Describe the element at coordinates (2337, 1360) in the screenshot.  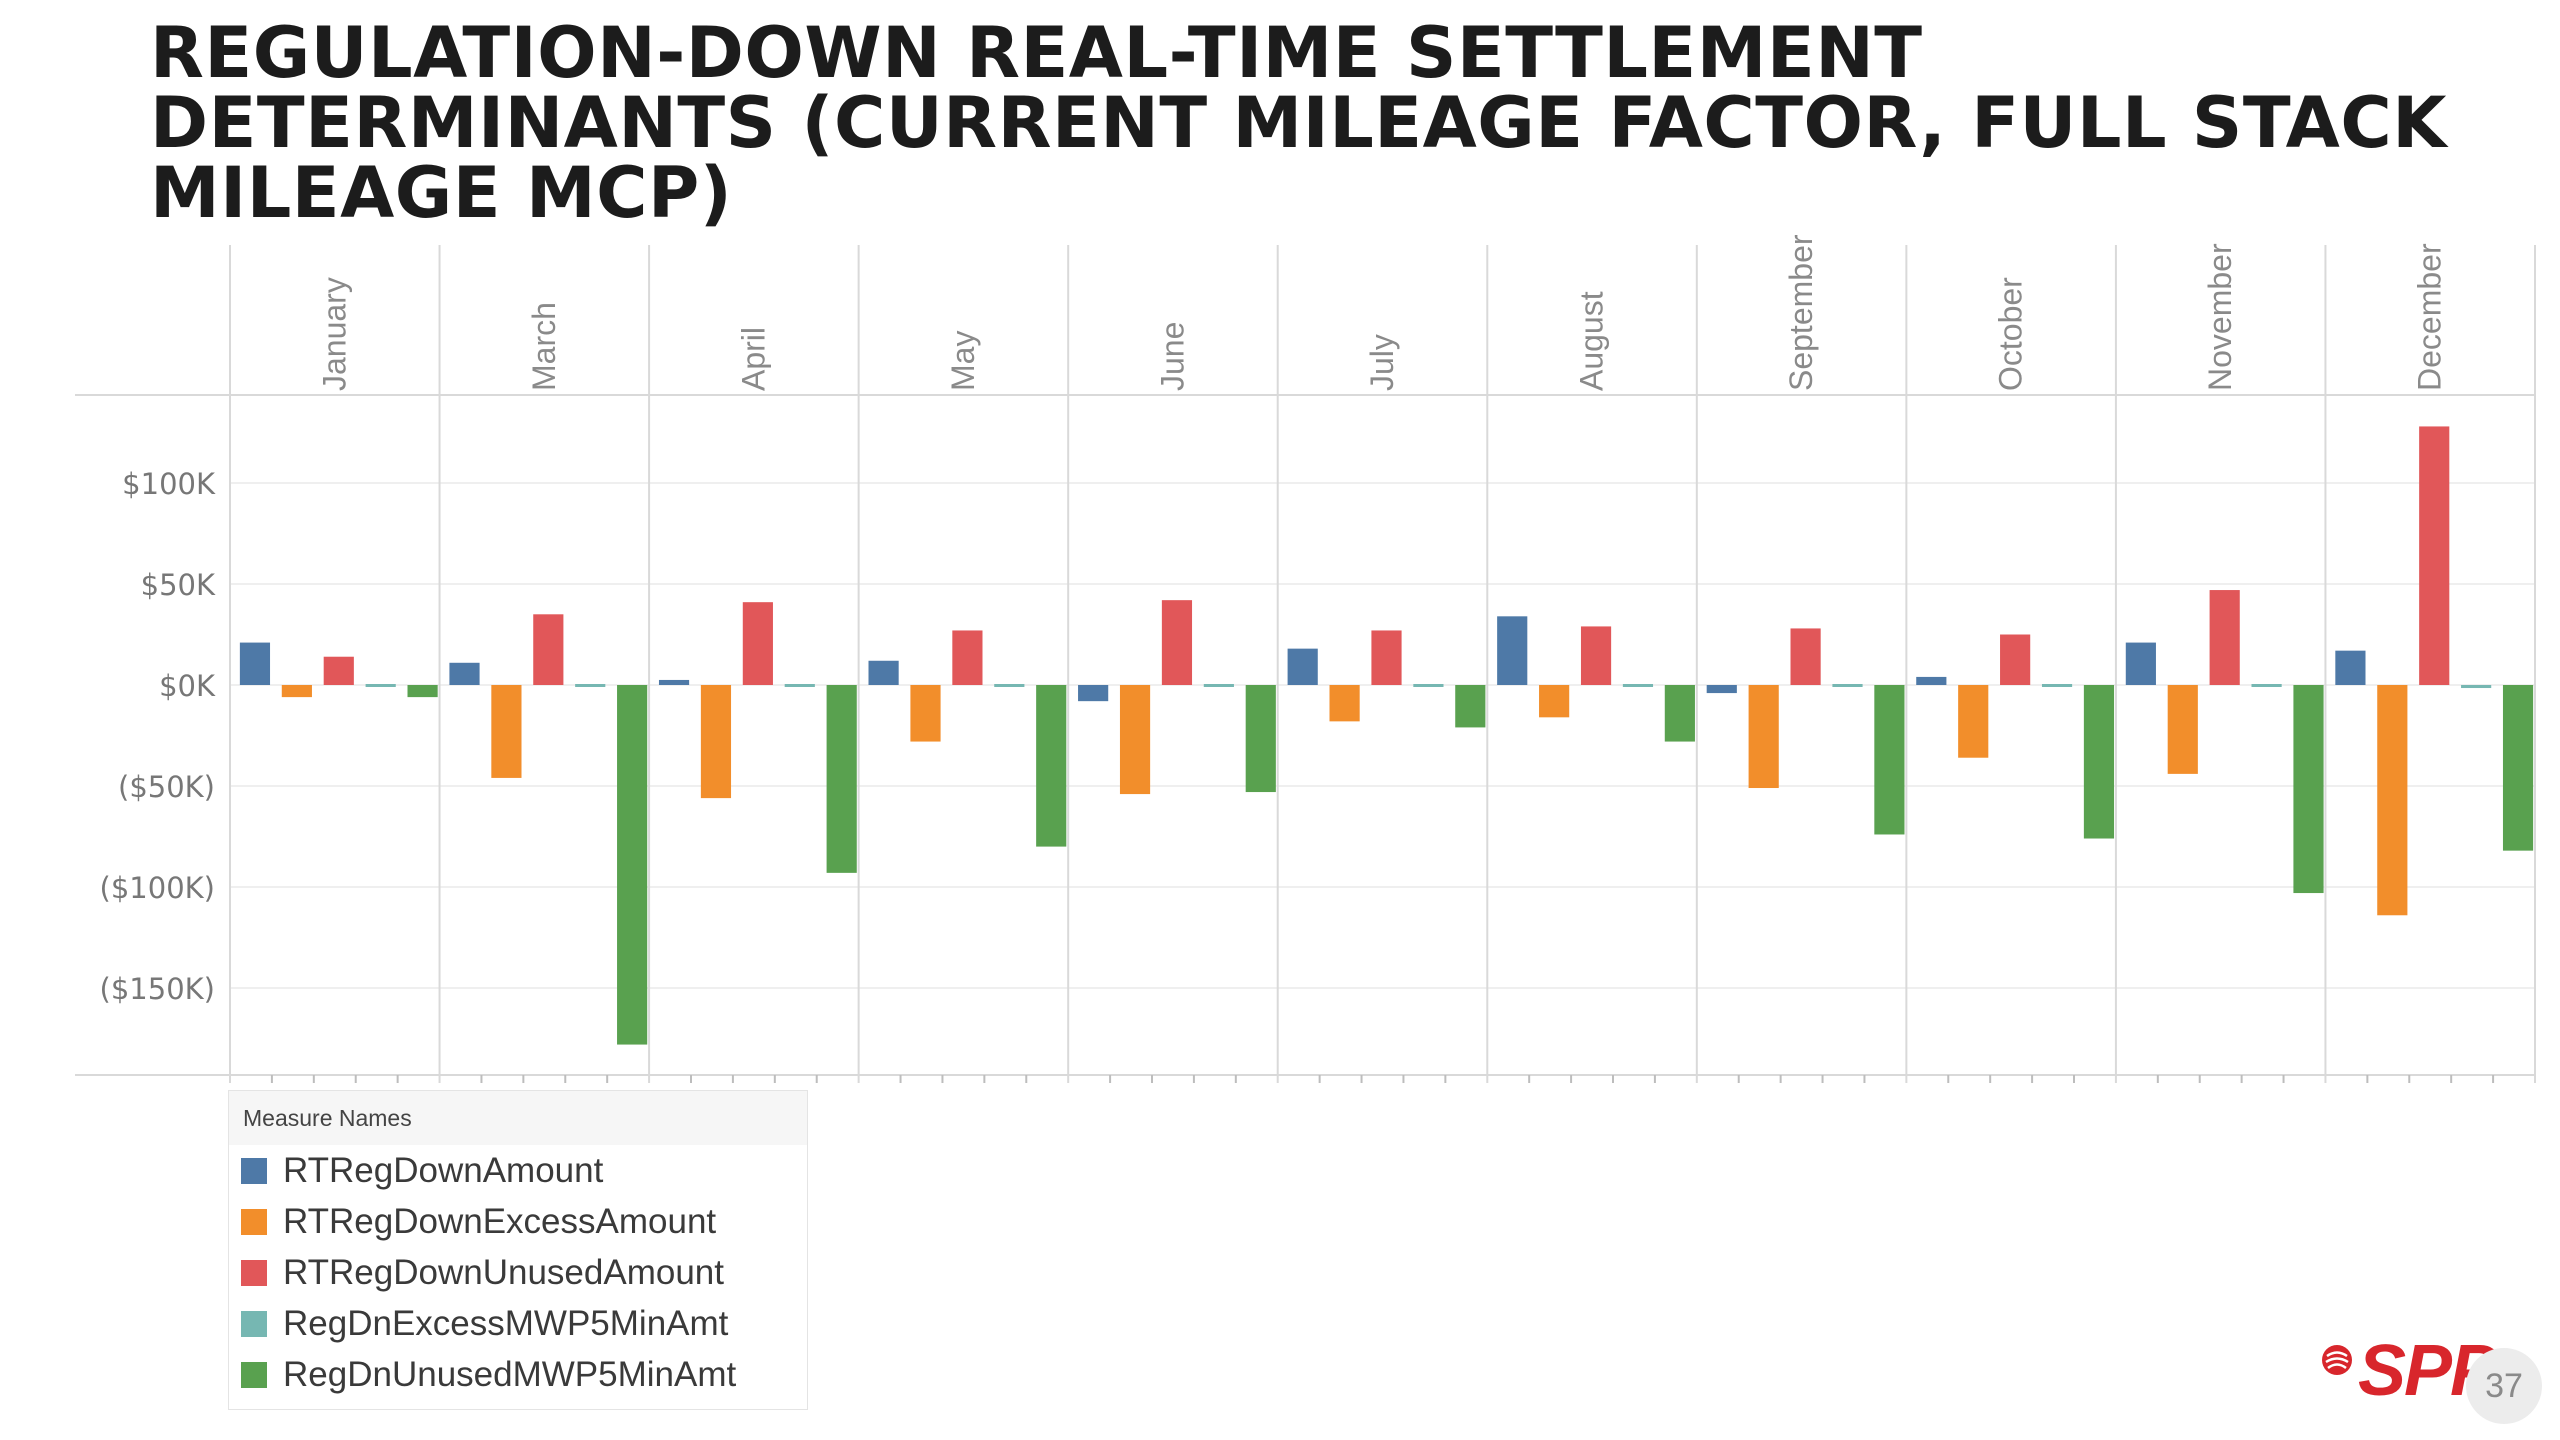
I see `spp-logo-icon` at that location.